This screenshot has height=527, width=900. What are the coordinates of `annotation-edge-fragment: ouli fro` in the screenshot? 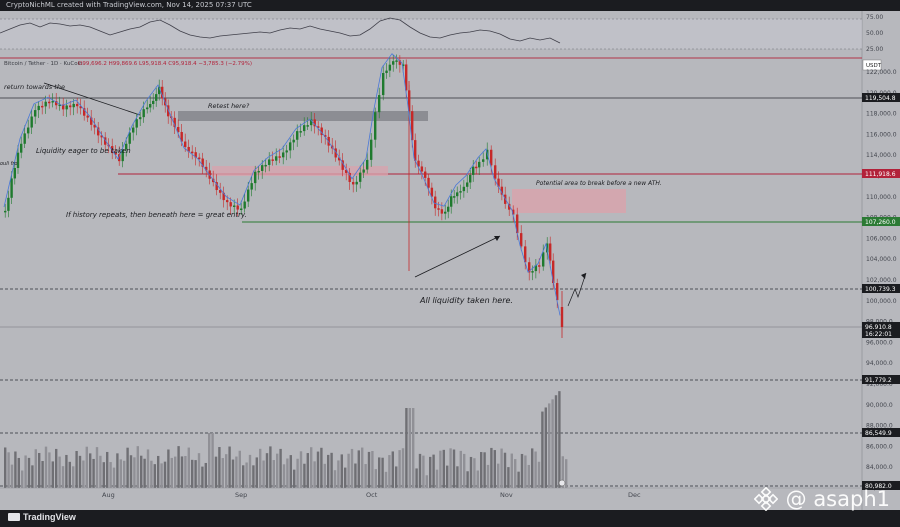 It's located at (8, 164).